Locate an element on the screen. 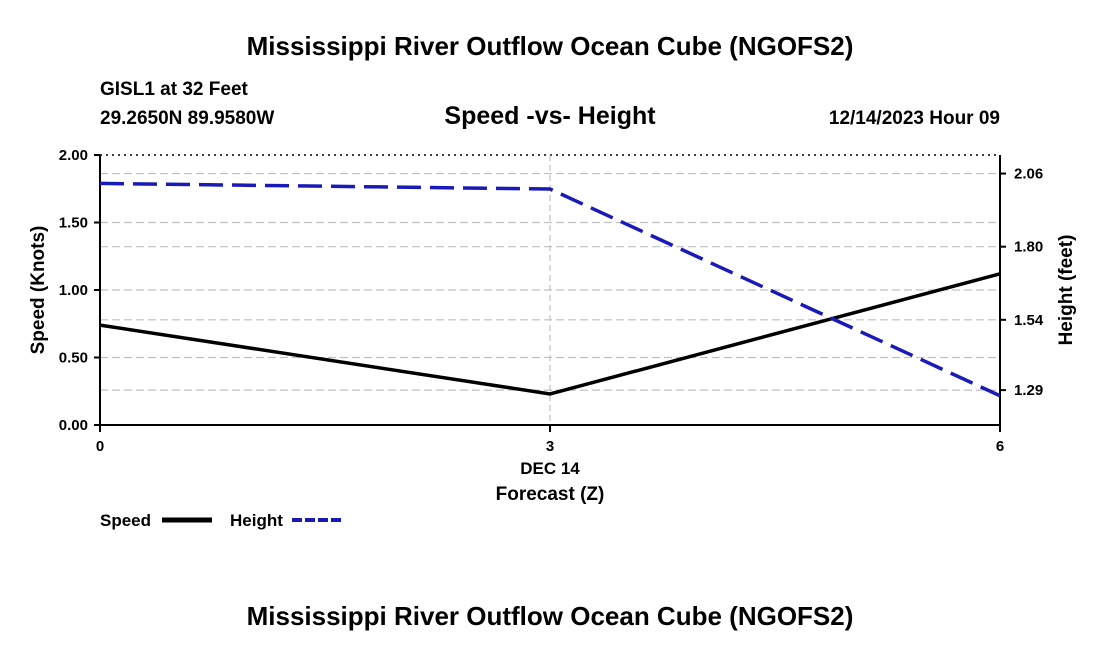 The image size is (1100, 650). y-tick-label-1: 0.50 is located at coordinates (73, 358).